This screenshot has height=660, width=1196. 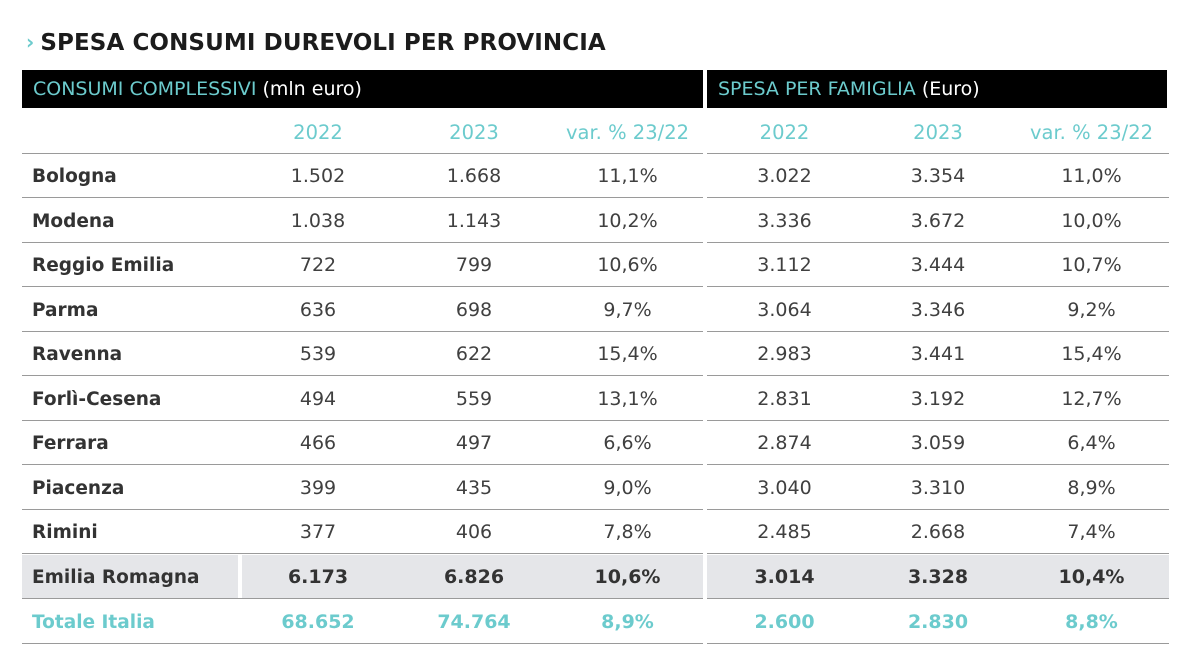 I want to click on table-cell: 2.831, so click(x=784, y=399).